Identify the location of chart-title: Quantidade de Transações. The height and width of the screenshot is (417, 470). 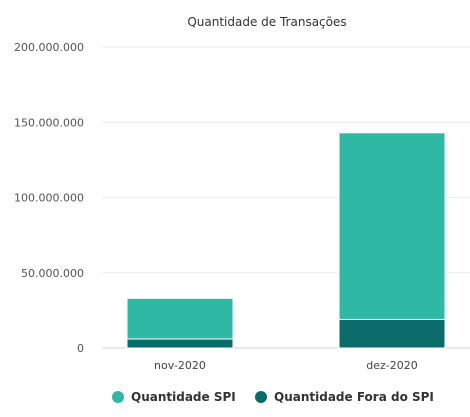
(266, 22).